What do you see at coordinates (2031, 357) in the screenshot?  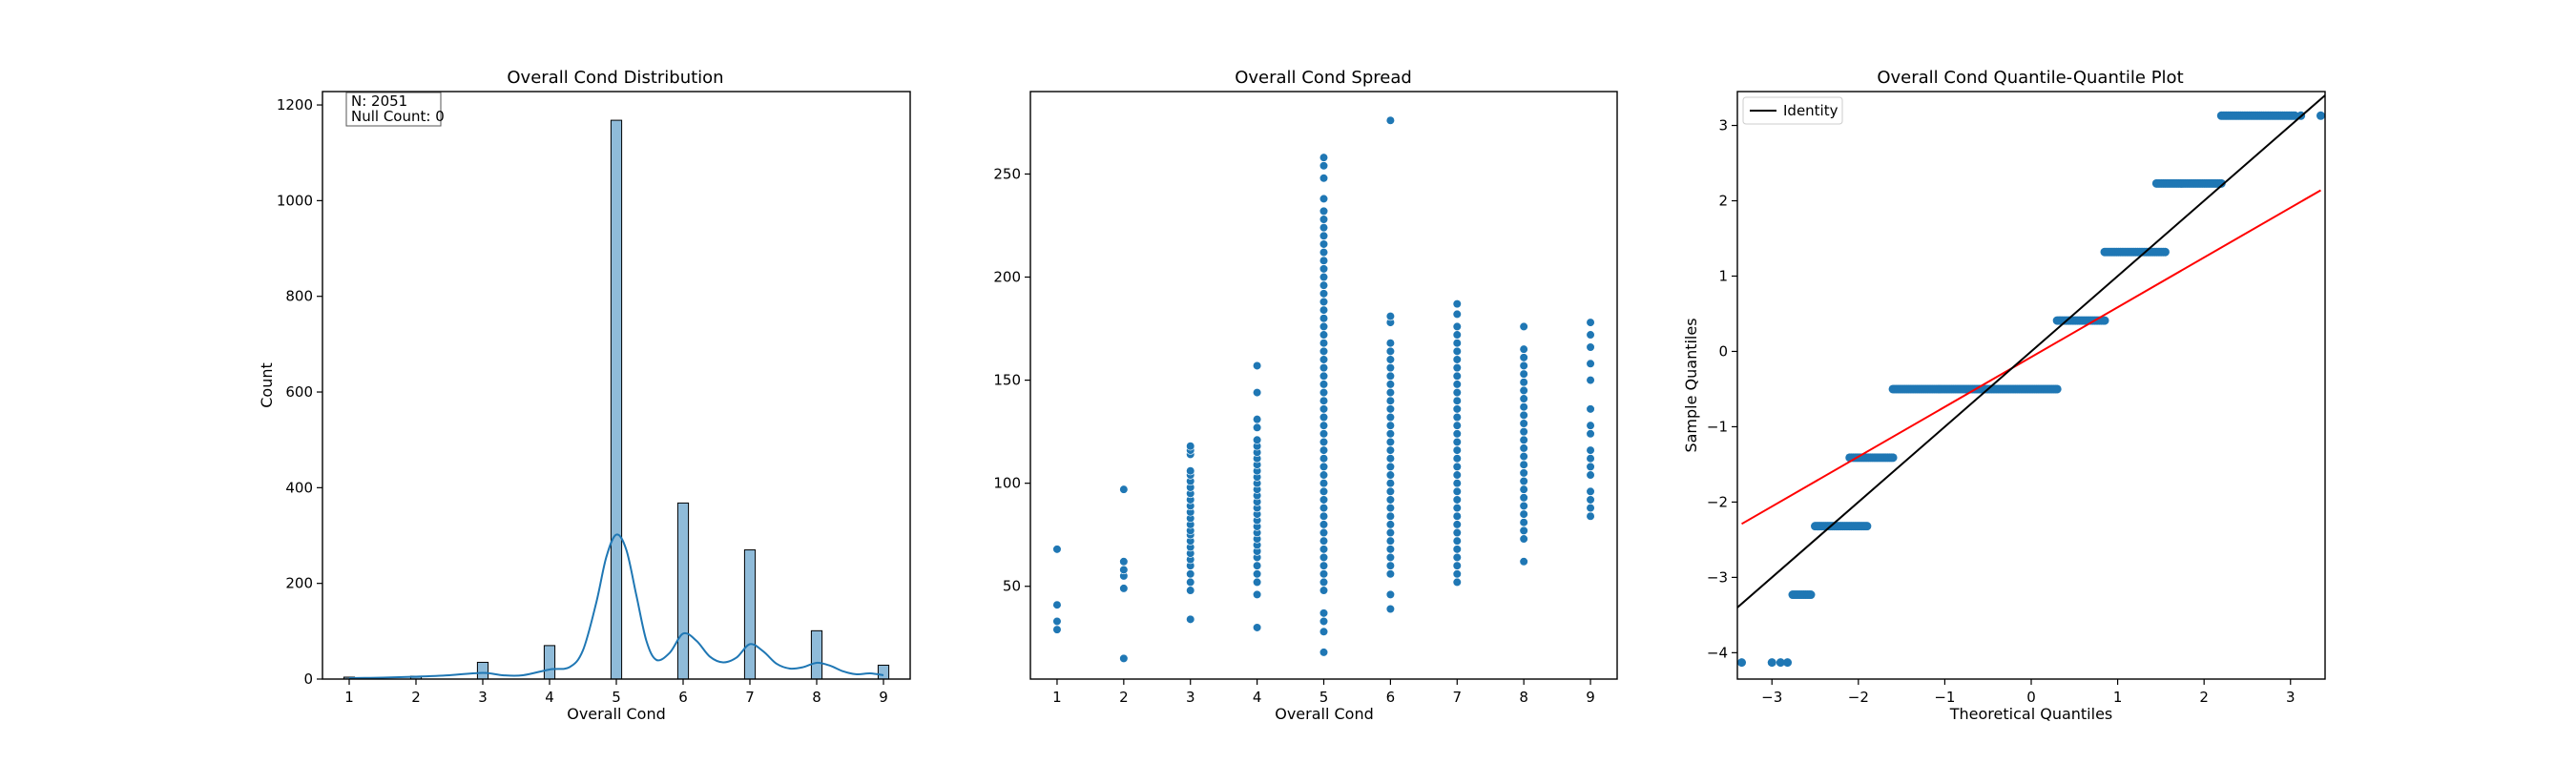 I see `fit-line` at bounding box center [2031, 357].